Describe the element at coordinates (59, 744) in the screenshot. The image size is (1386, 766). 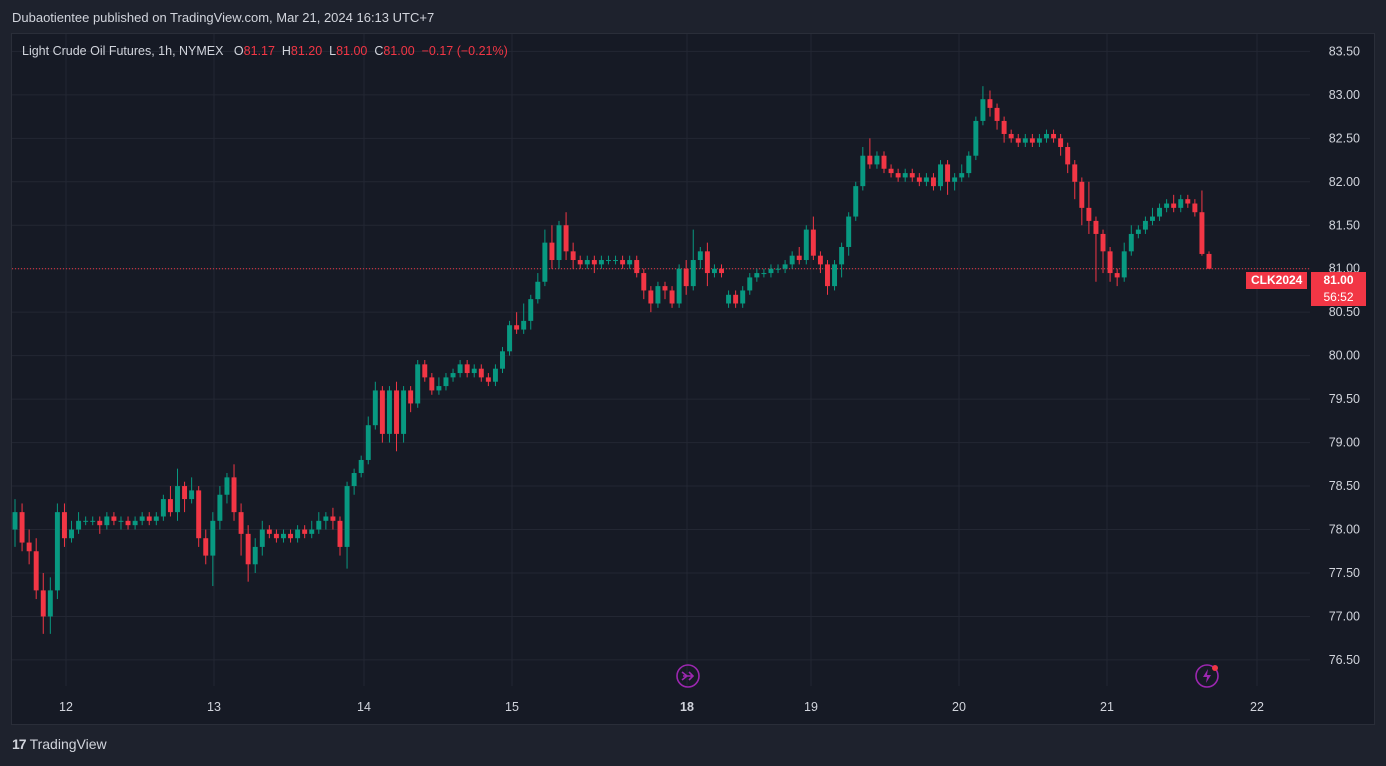
I see `footer-brand: 17 TradingView` at that location.